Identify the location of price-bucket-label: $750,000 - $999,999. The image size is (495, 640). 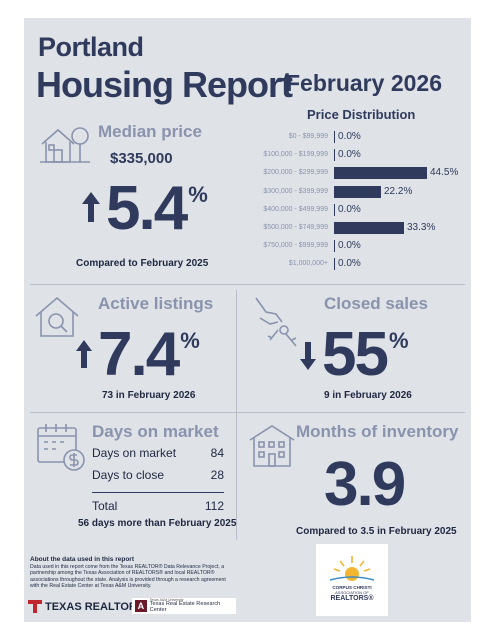
(295, 246).